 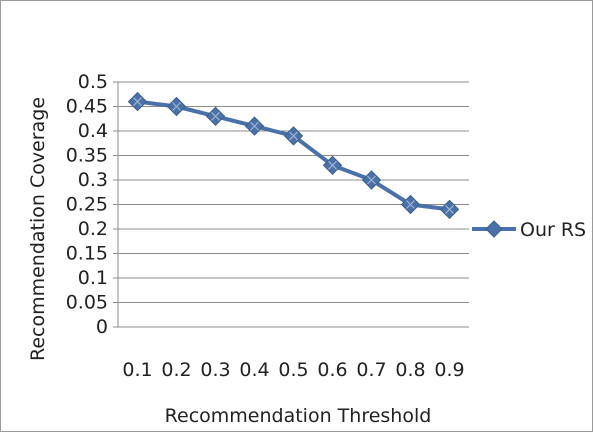 What do you see at coordinates (102, 327) in the screenshot?
I see `y-tick-label: 0` at bounding box center [102, 327].